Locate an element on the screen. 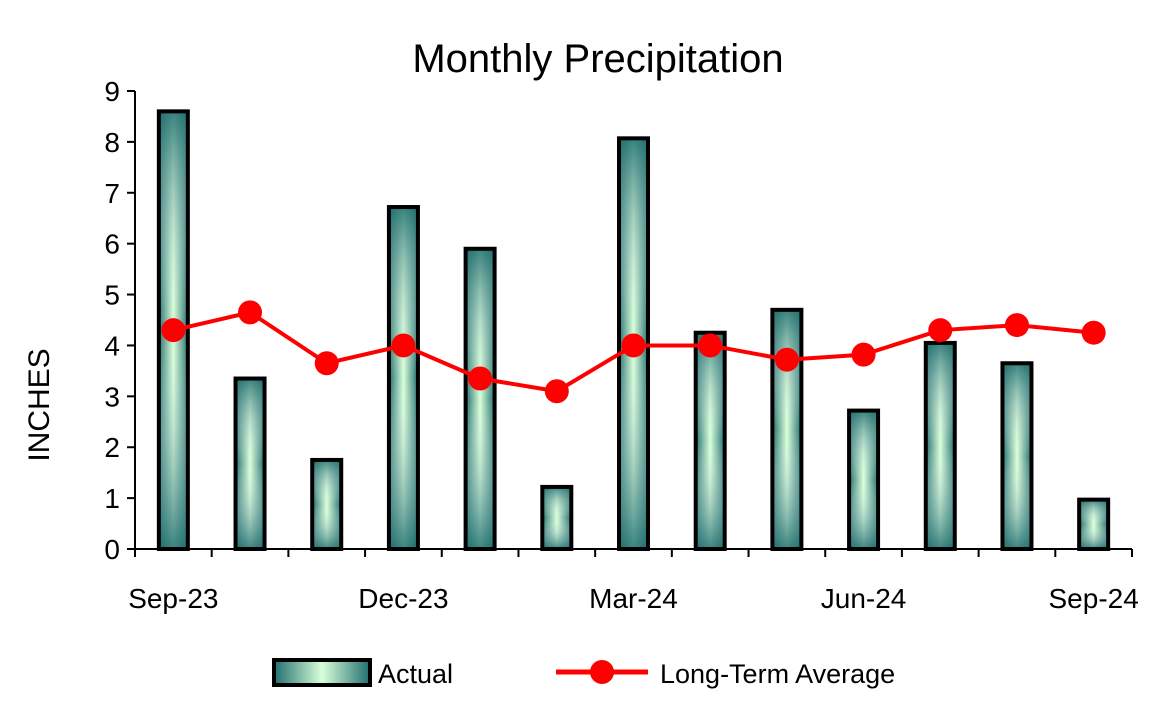 The image size is (1157, 721). legend-marker-long-term-average is located at coordinates (602, 672).